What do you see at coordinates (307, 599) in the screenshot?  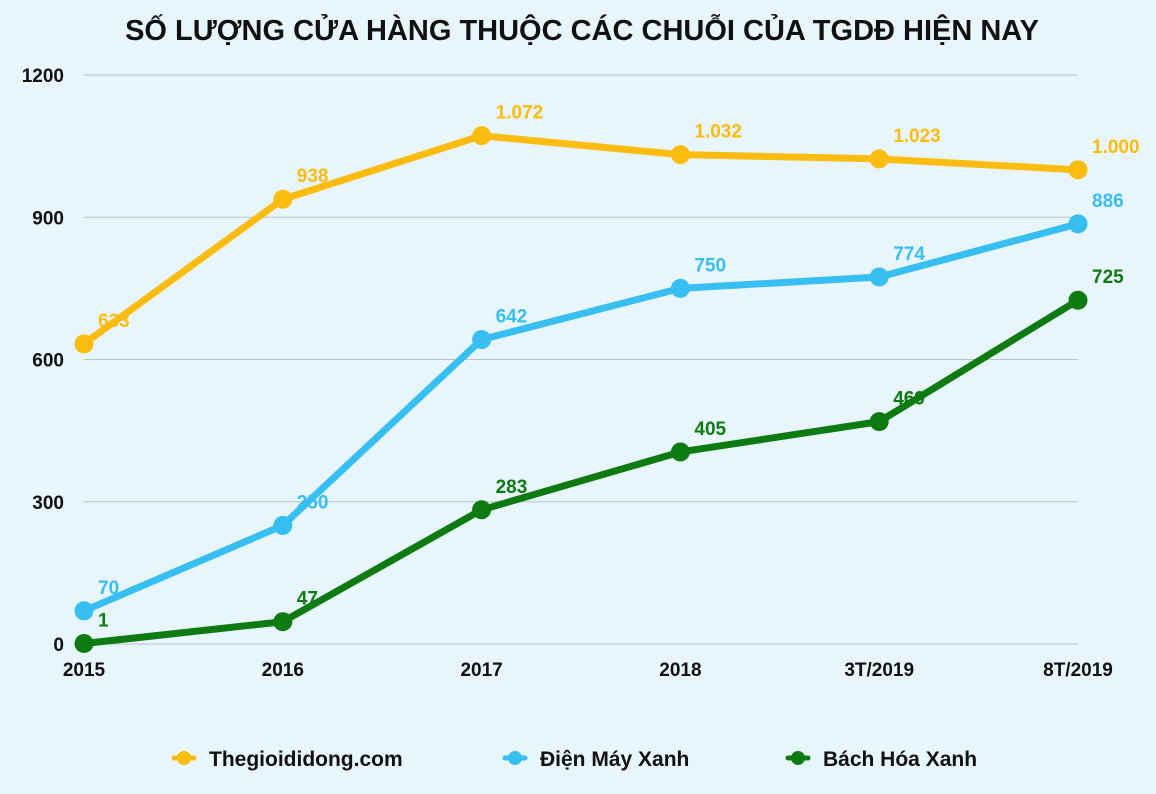 I see `data-label: 47` at bounding box center [307, 599].